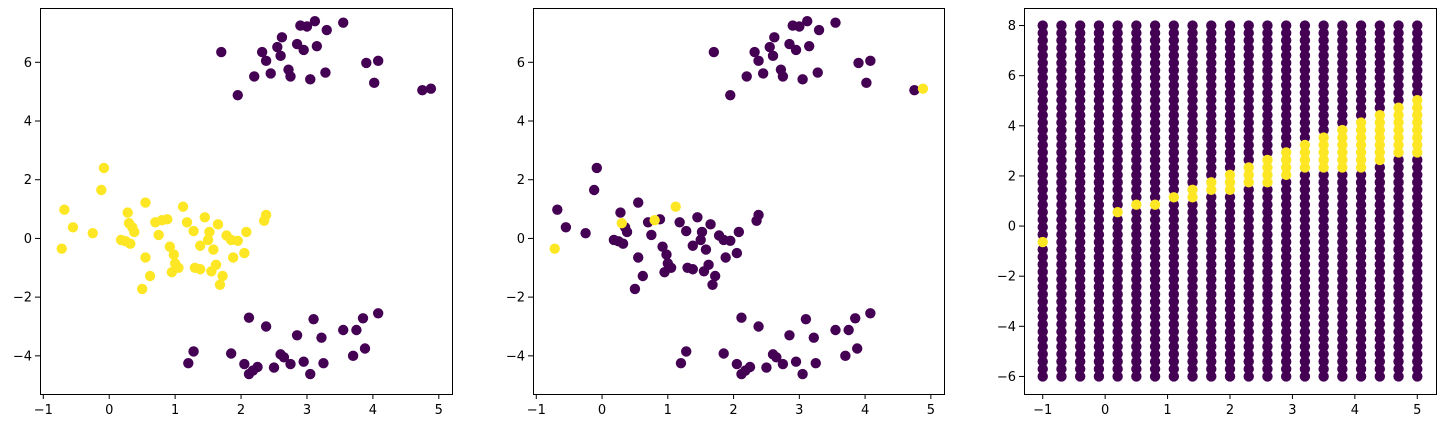 The width and height of the screenshot is (1445, 428). What do you see at coordinates (865, 410) in the screenshot?
I see `x-tick-label: 4` at bounding box center [865, 410].